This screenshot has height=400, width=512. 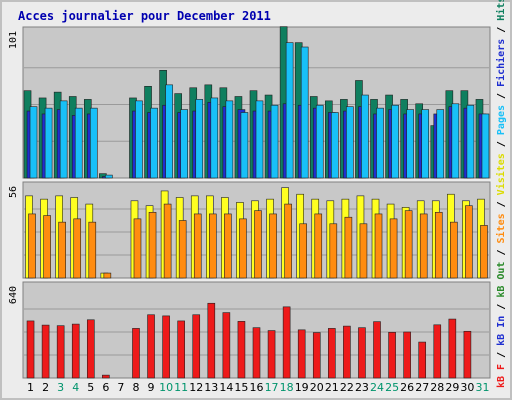 What do you see at coordinates (135, 387) in the screenshot?
I see `x-tick-label: 8` at bounding box center [135, 387].